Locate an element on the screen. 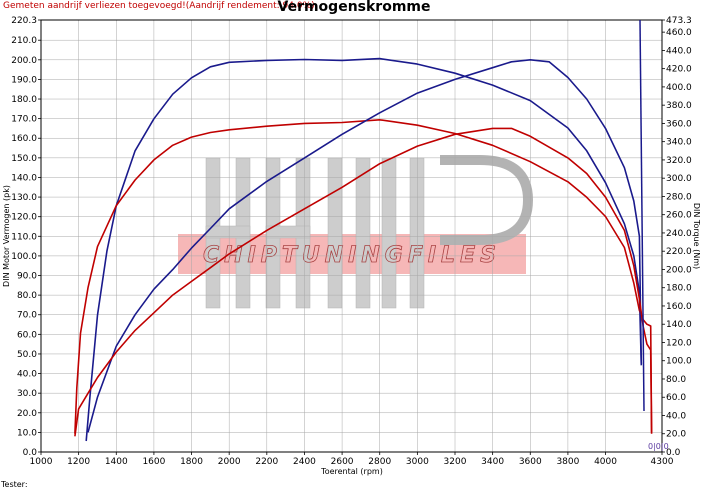  y2-tick-label: 160.0 is located at coordinates (679, 307).